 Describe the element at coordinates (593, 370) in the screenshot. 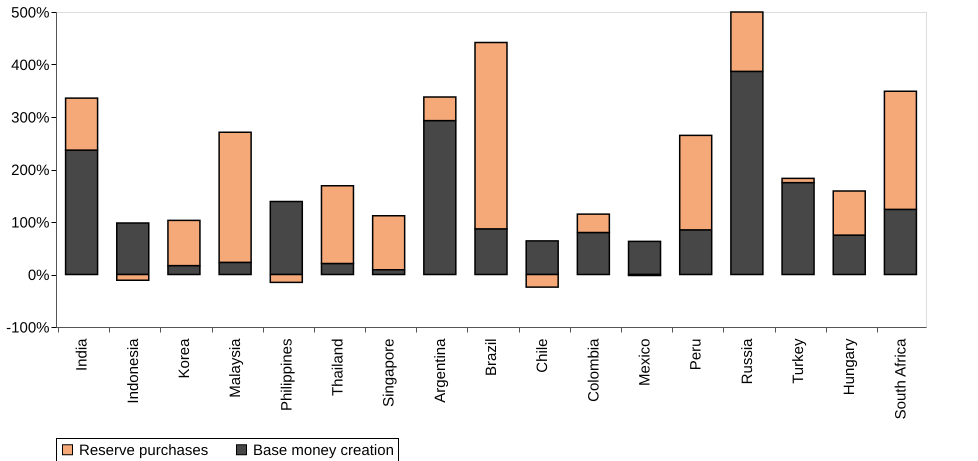

I see `x-tick-label: Colombia` at that location.